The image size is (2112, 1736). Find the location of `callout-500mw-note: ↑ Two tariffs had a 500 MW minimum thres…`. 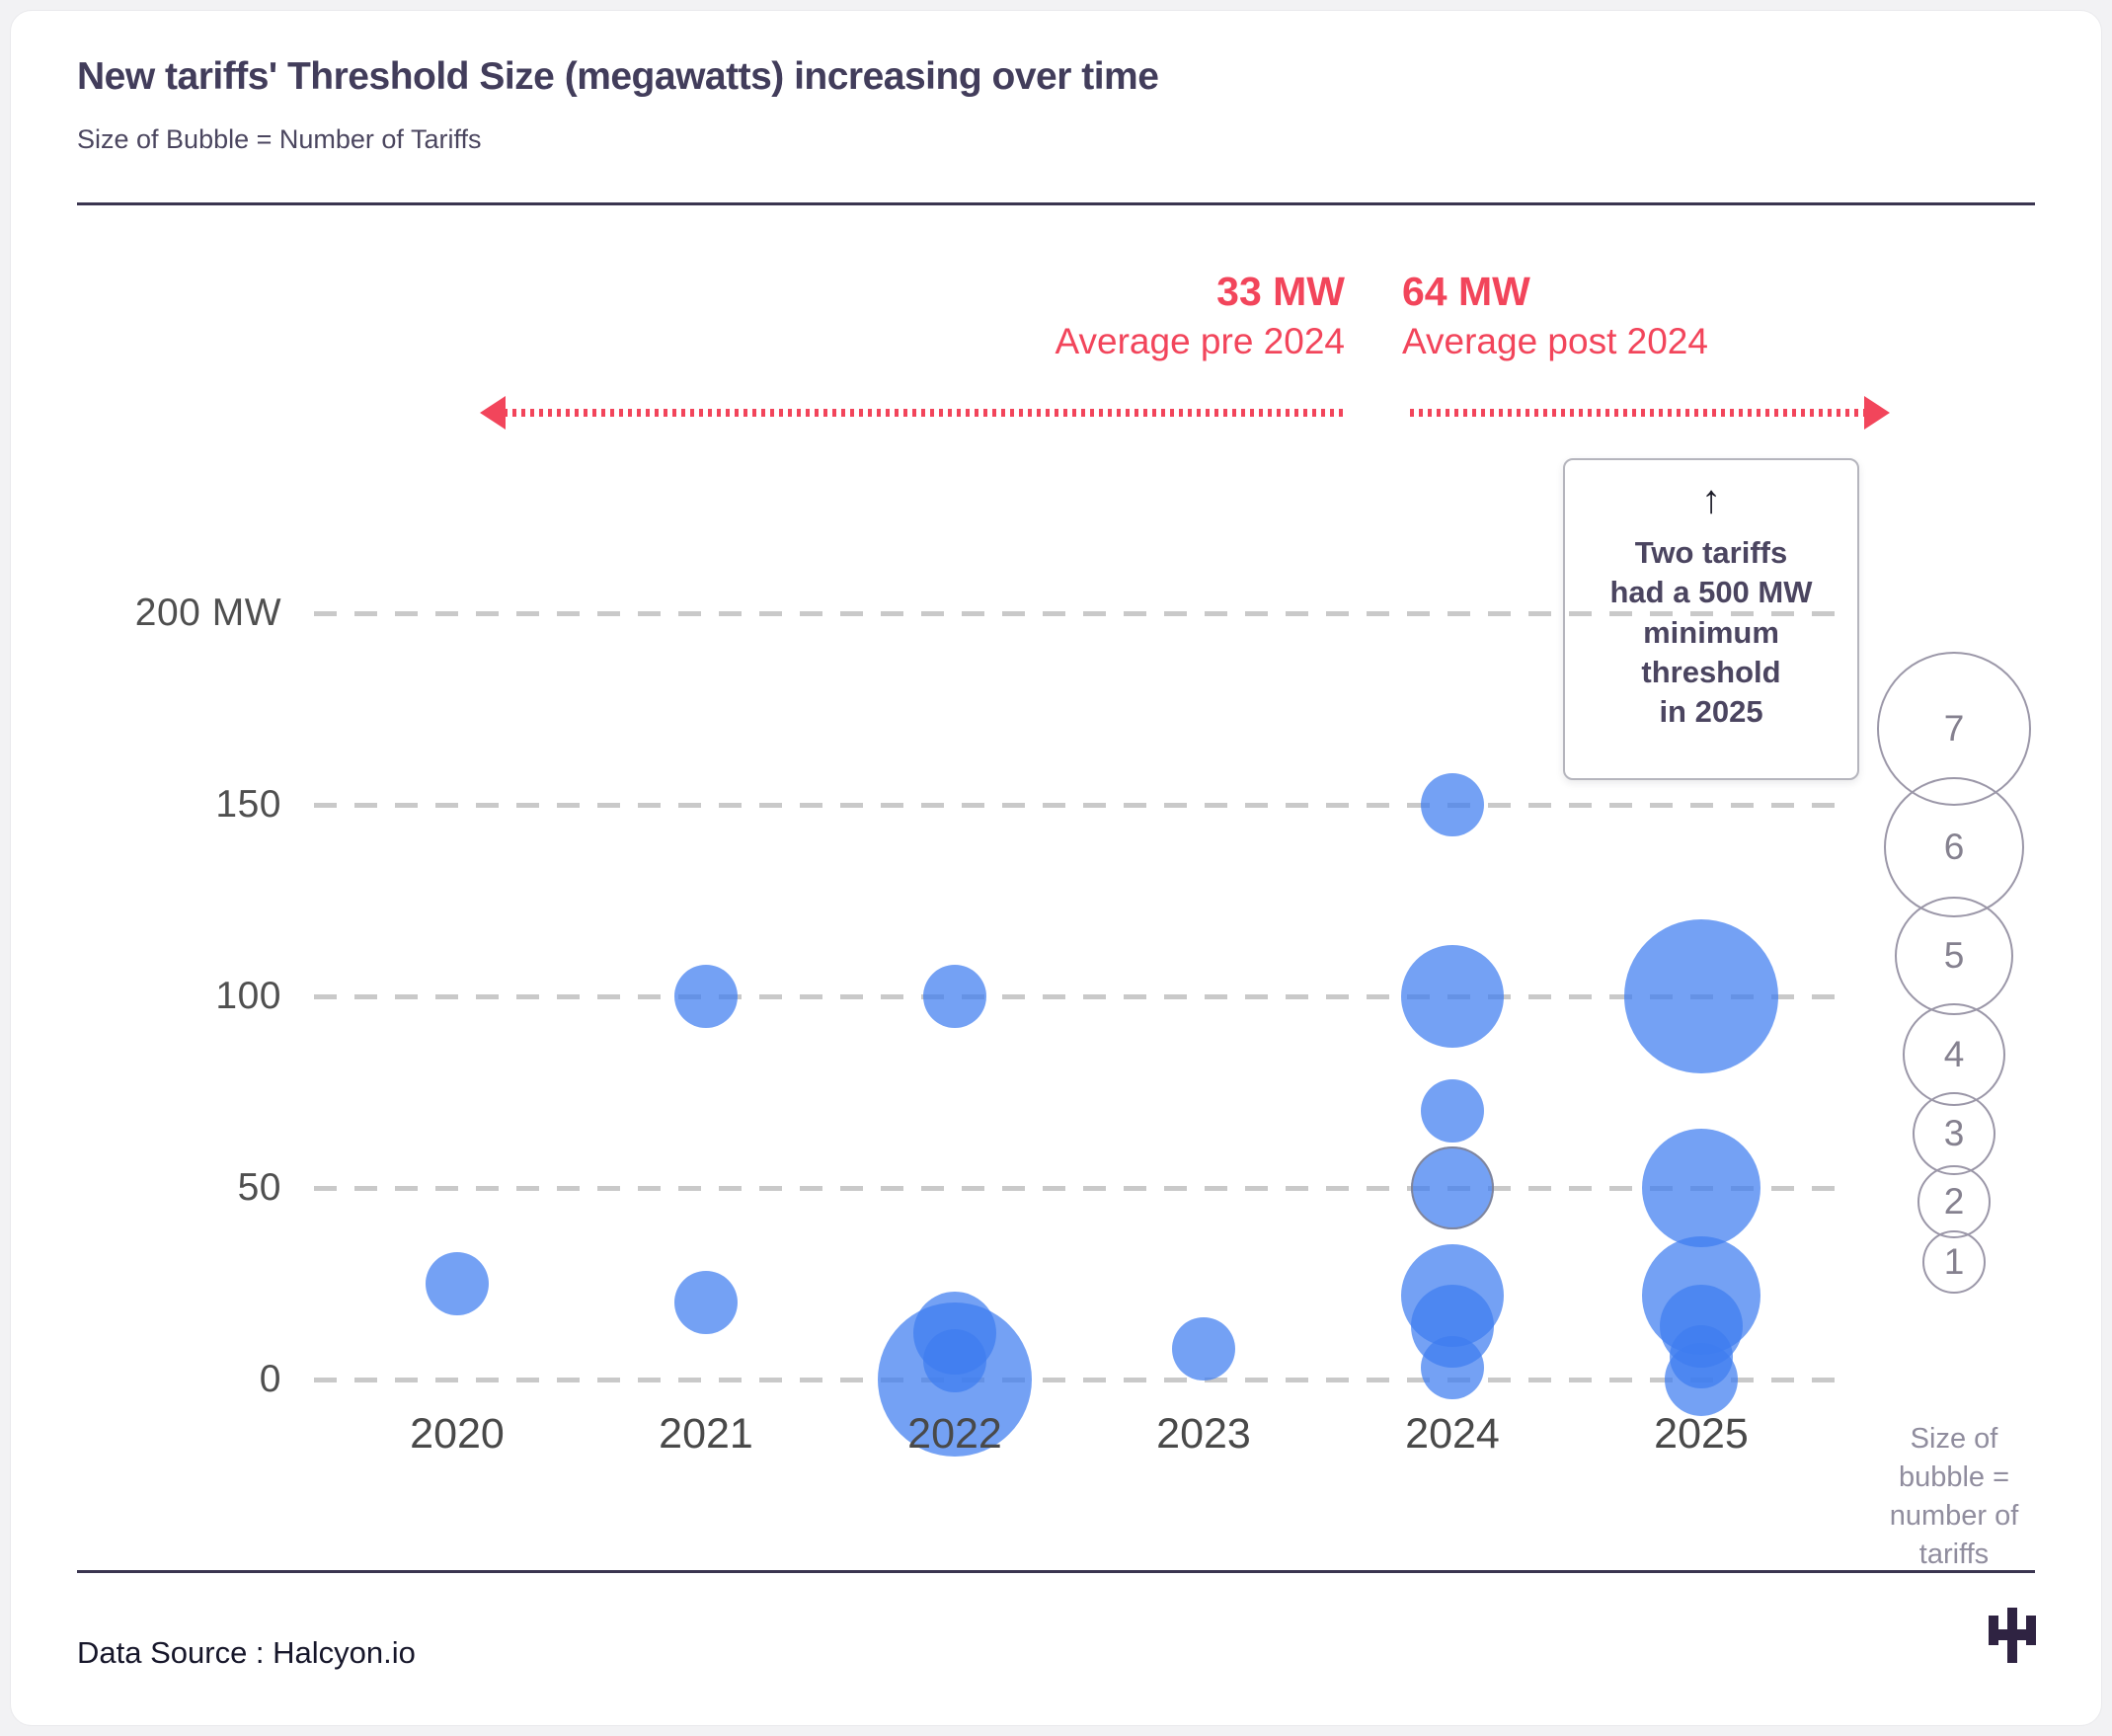

callout-500mw-note: ↑ Two tariffs had a 500 MW minimum thres… is located at coordinates (1711, 619).